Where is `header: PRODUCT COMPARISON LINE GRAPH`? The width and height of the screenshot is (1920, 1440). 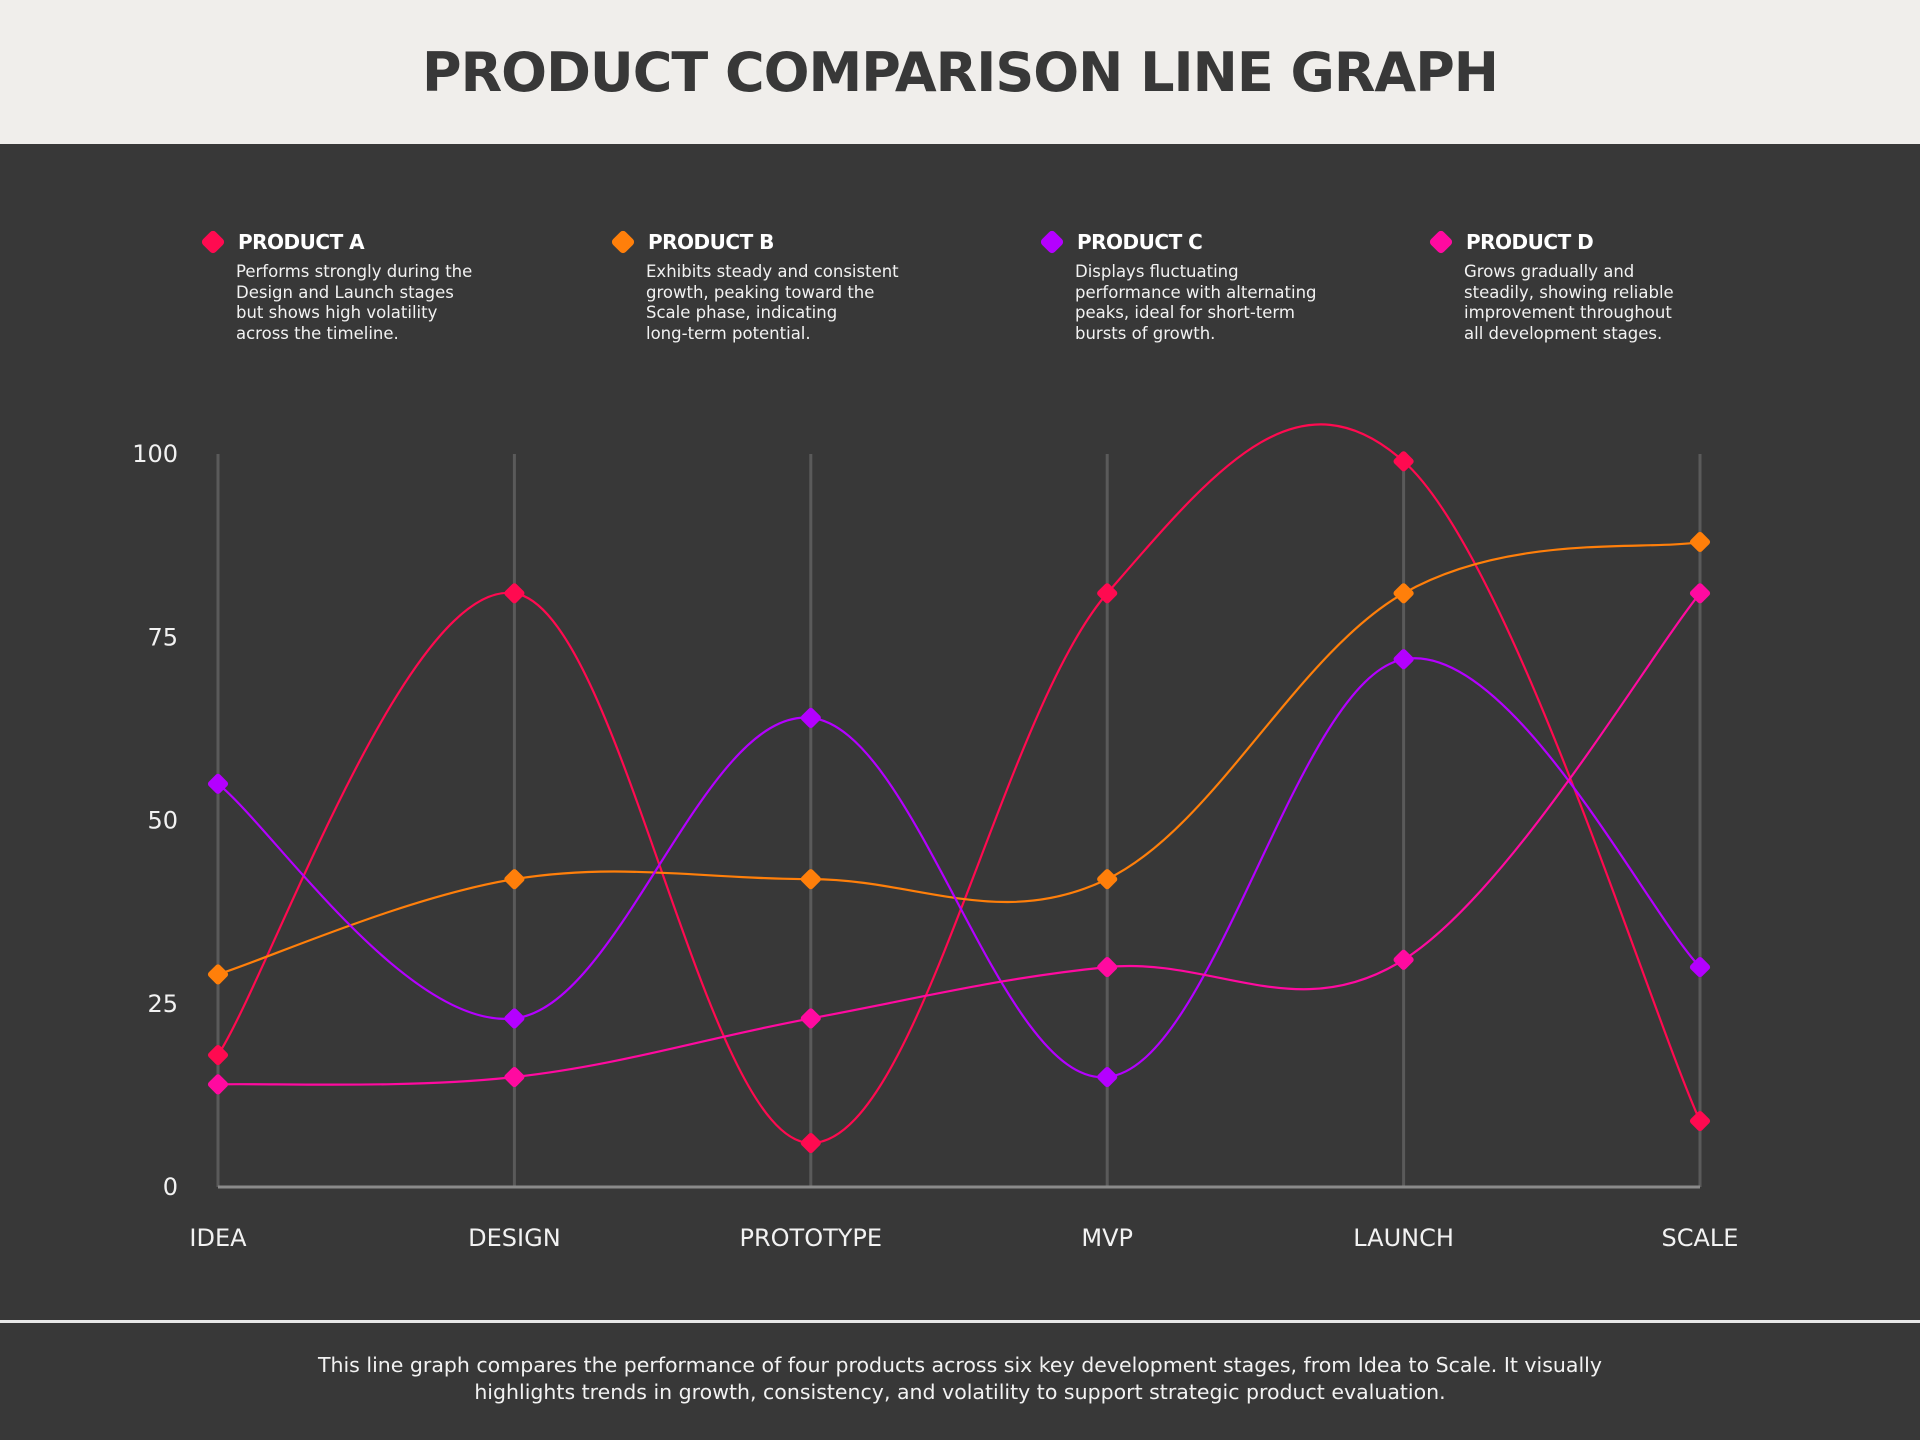 header: PRODUCT COMPARISON LINE GRAPH is located at coordinates (960, 72).